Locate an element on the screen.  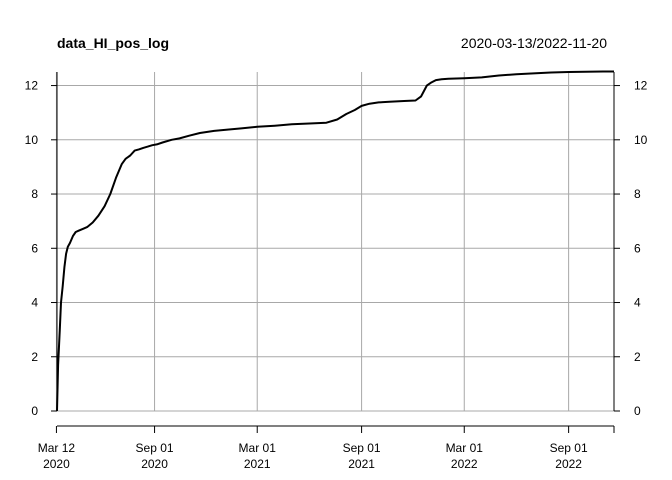
y-tick-label-left: 4 is located at coordinates (34, 303).